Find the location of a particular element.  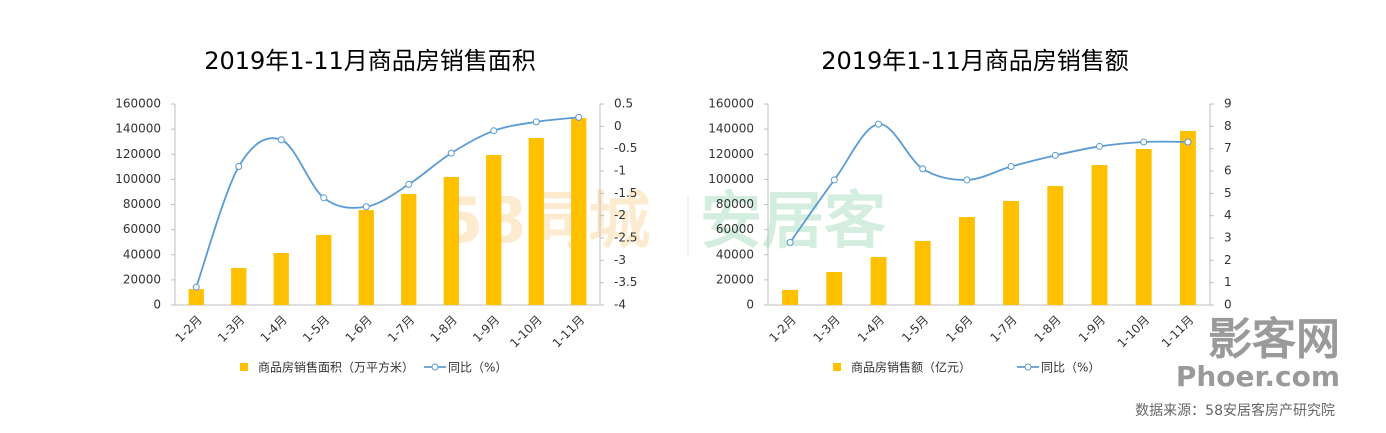

y2-tick-label: 8 is located at coordinates (1228, 126).